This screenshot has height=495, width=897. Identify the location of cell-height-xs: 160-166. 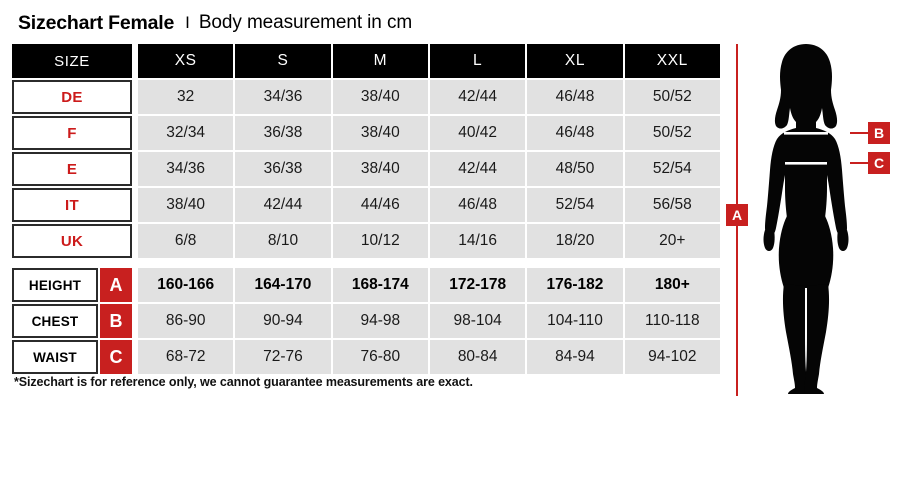
(186, 285).